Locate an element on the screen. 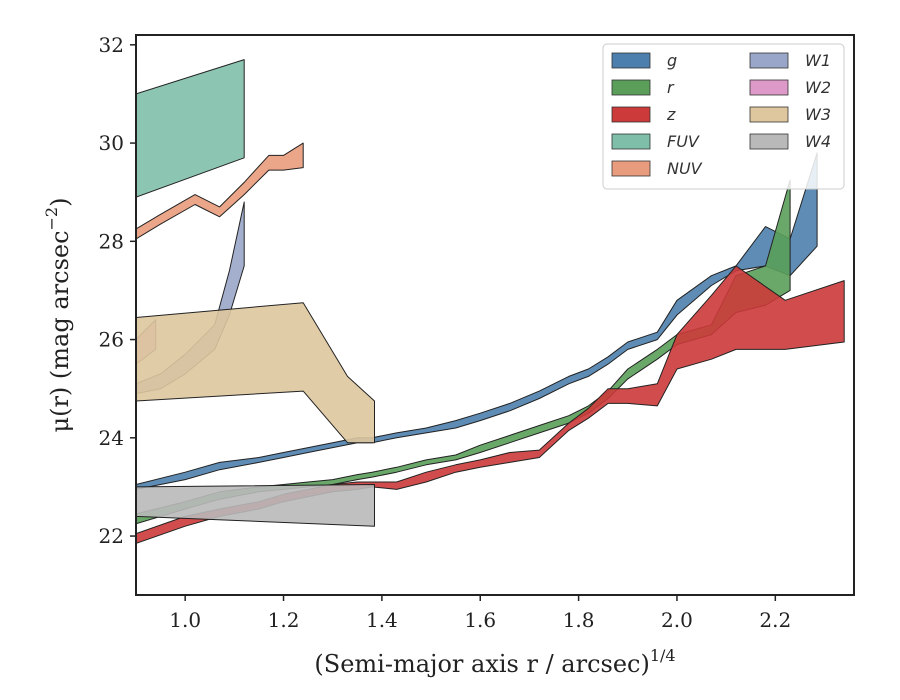  band-w3 is located at coordinates (255, 373).